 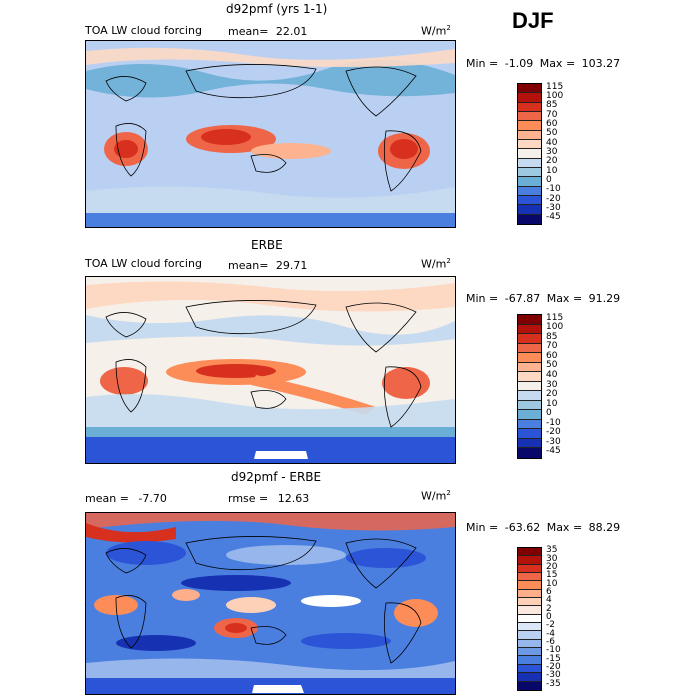 I want to click on panel2-minmax: Min = -67.87 Max = 91.29, so click(x=543, y=298).